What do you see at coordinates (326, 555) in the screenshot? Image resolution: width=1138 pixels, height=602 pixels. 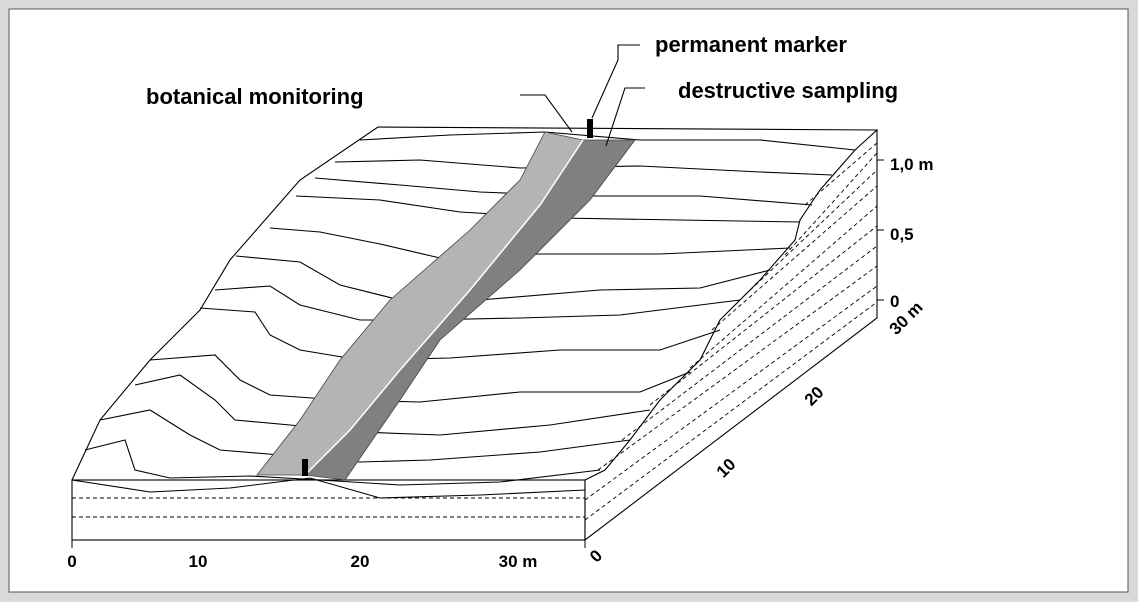 I see `x-axis: 0 10 20 30 m` at bounding box center [326, 555].